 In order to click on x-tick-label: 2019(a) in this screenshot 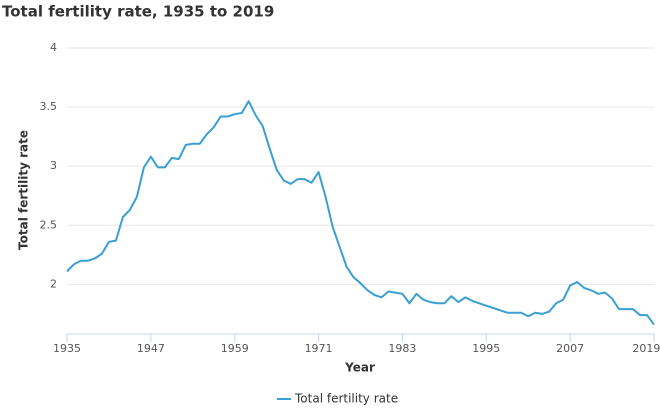, I will do `click(646, 348)`.